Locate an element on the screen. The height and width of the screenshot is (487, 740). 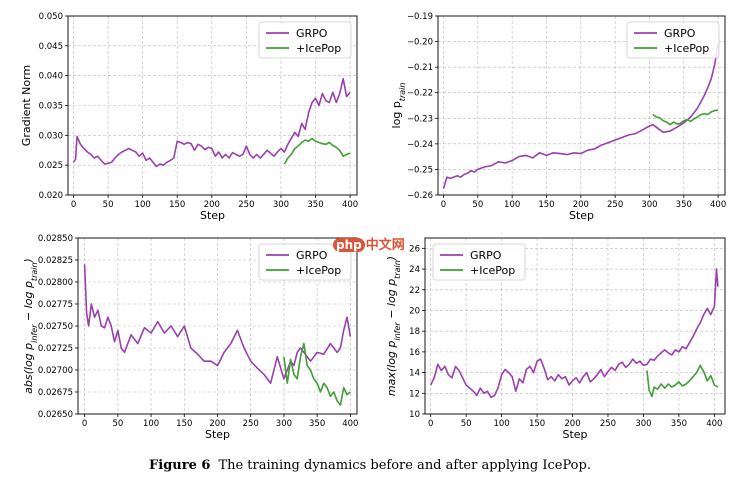
y-tick-label: −0.22 is located at coordinates (420, 94).